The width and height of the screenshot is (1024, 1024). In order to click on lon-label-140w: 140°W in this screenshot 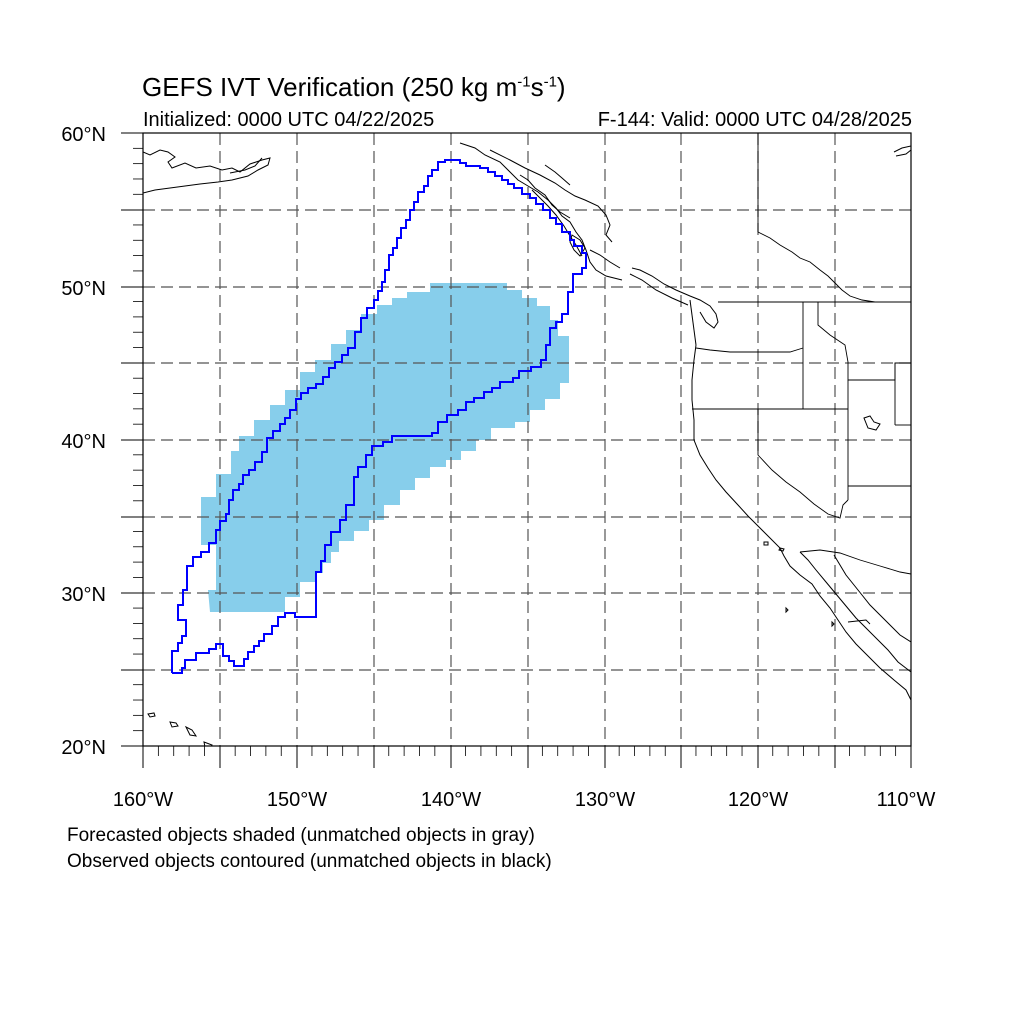, I will do `click(451, 800)`.